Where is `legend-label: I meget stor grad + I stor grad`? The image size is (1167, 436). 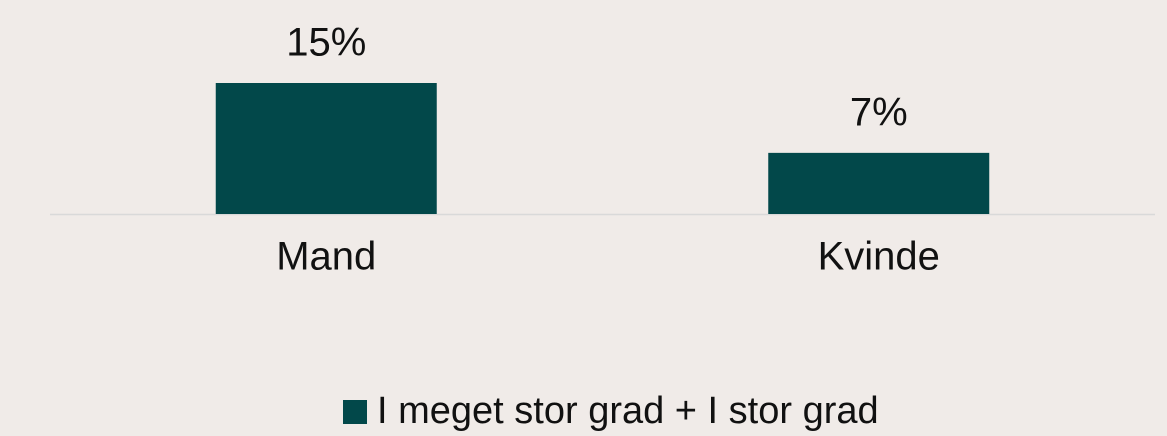 legend-label: I meget stor grad + I stor grad is located at coordinates (628, 411).